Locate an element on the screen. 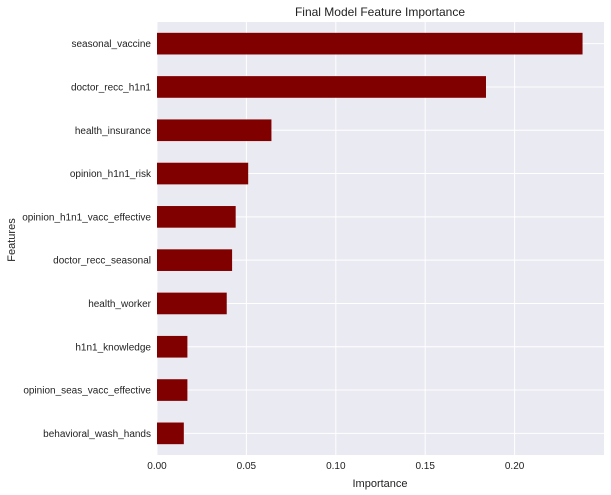  bar-opinion_seas_vacc_effective is located at coordinates (172, 390).